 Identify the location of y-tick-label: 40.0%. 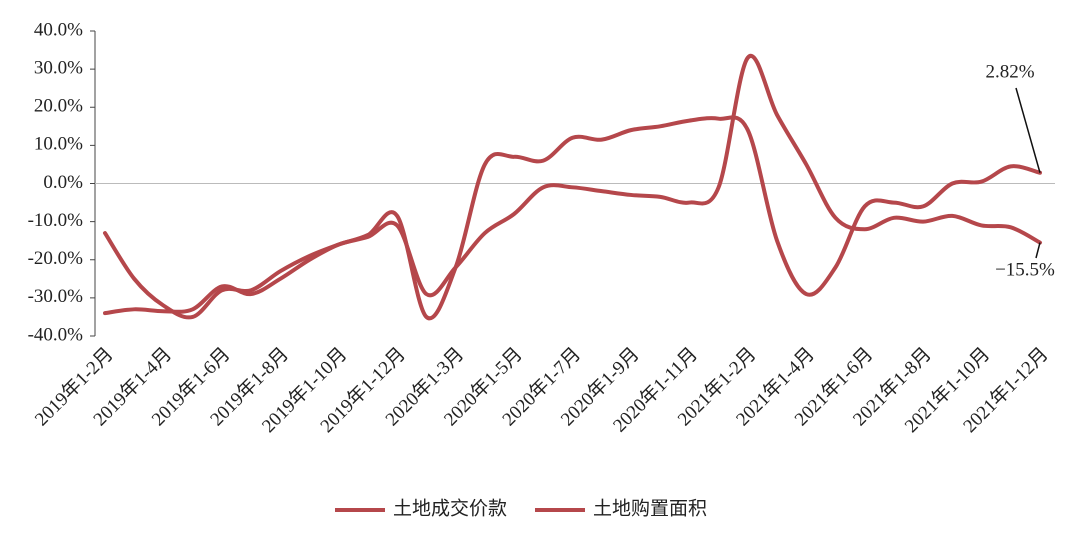
(58, 29).